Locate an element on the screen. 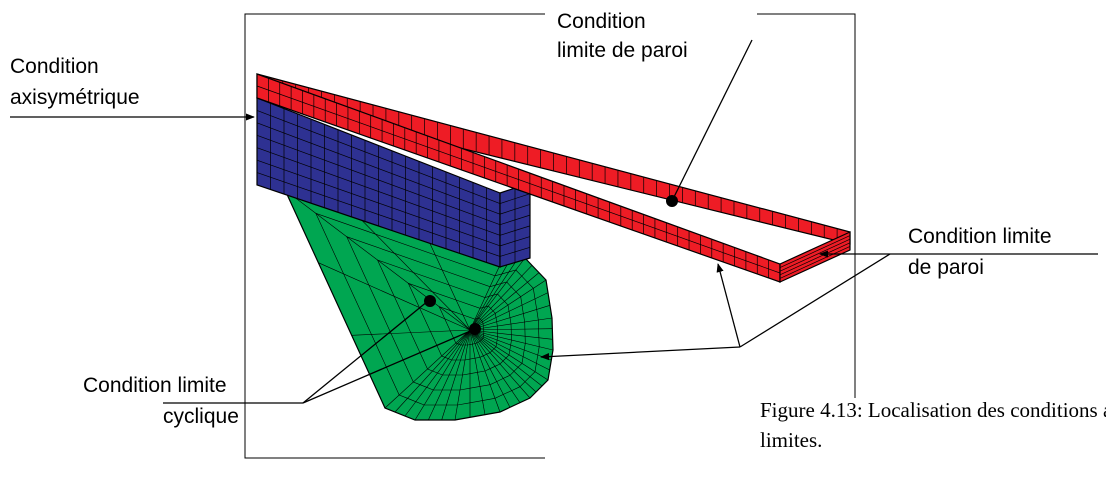 Image resolution: width=1106 pixels, height=483 pixels. wall-top-label-line1: Condition is located at coordinates (601, 21).